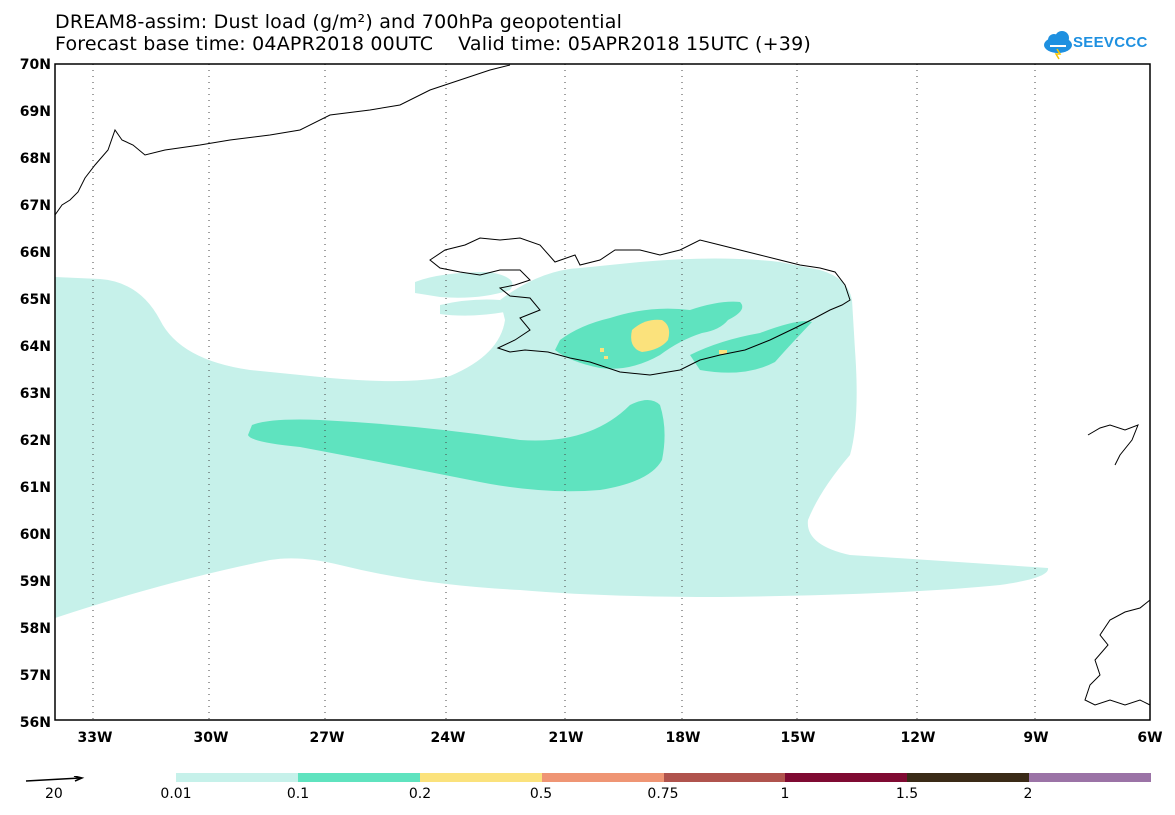  What do you see at coordinates (35, 159) in the screenshot?
I see `lat-label: 68N` at bounding box center [35, 159].